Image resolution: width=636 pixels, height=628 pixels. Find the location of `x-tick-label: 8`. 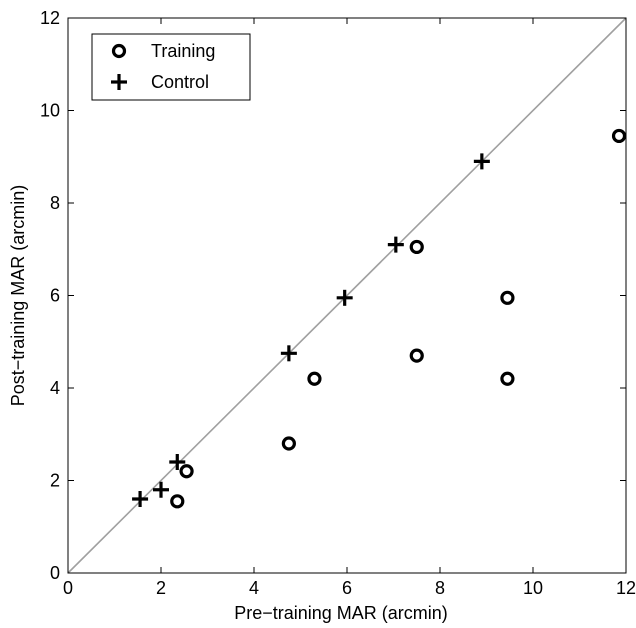

x-tick-label: 8 is located at coordinates (440, 588).